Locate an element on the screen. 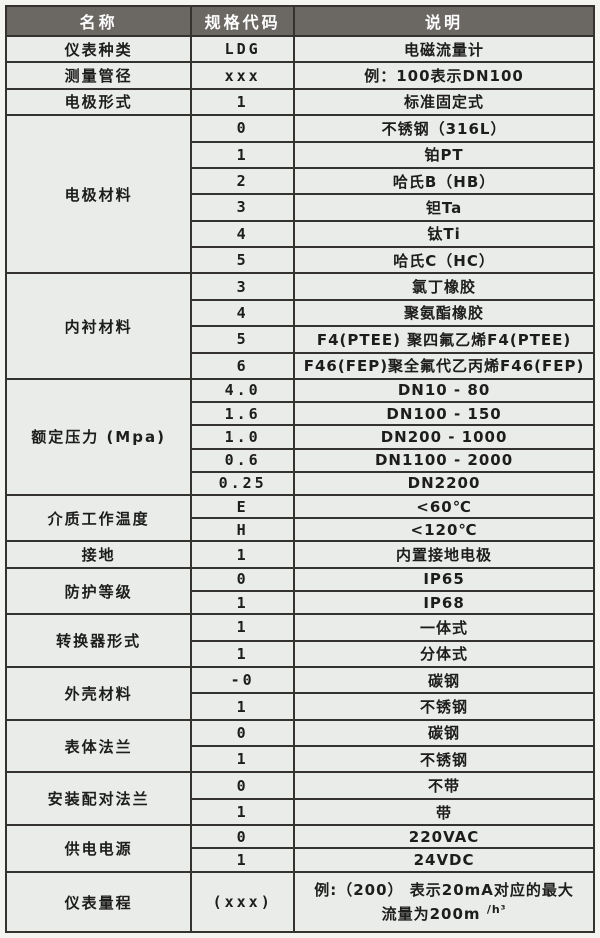 The height and width of the screenshot is (938, 600). spec-name-cell: 接地 is located at coordinates (98, 554).